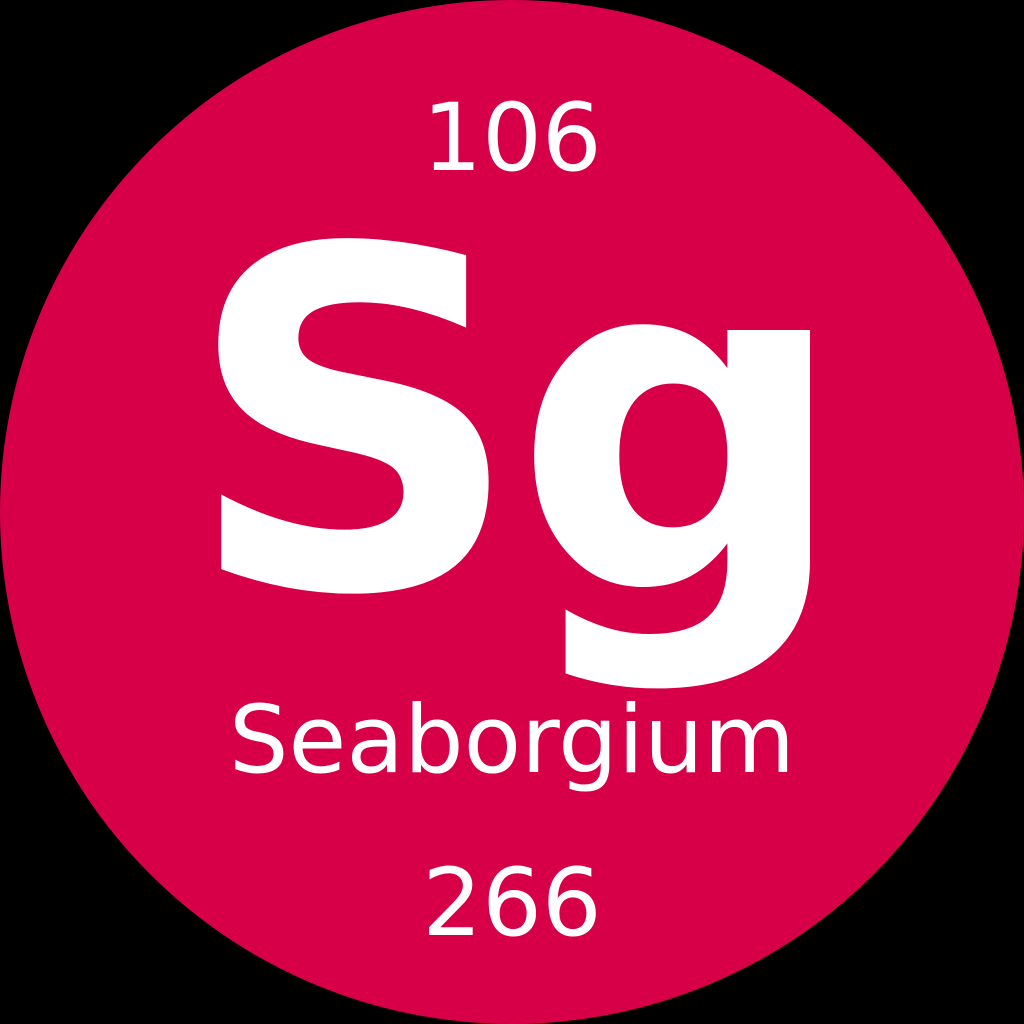  Describe the element at coordinates (512, 740) in the screenshot. I see `element-name: Seaborgium` at that location.